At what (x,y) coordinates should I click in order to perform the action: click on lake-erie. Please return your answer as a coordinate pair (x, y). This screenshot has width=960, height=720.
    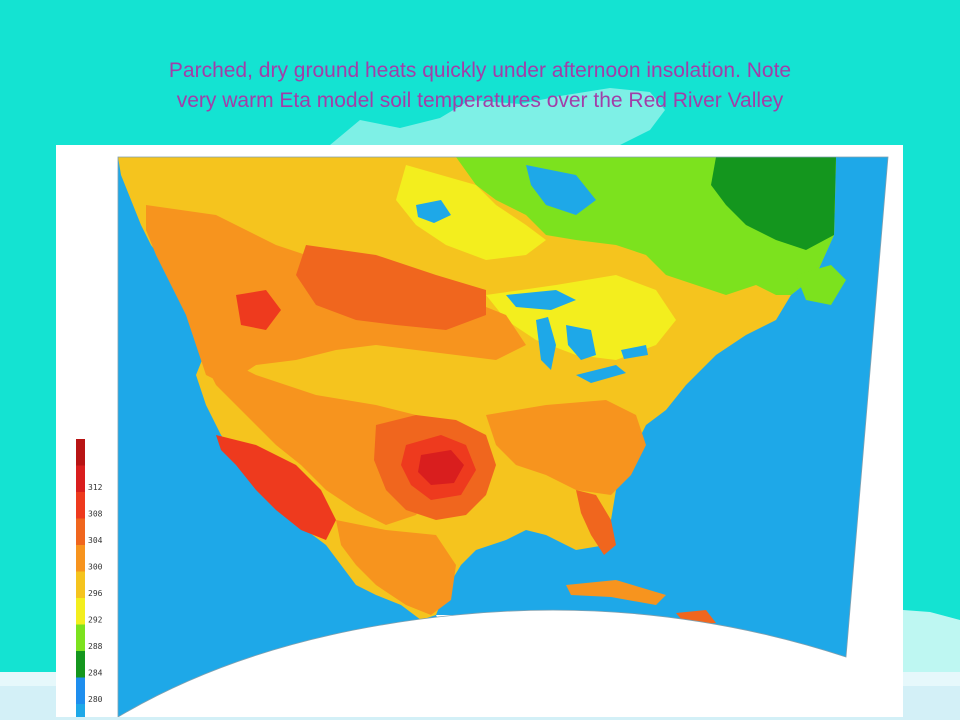
    Looking at the image, I should click on (601, 374).